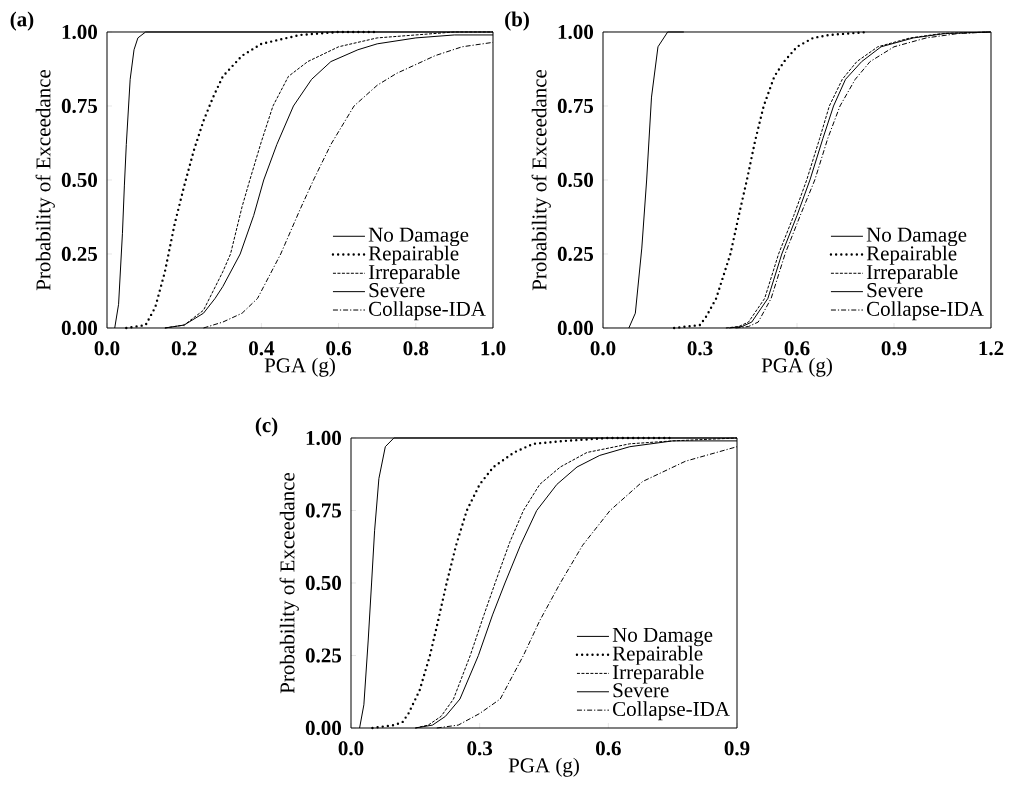 The image size is (1012, 796). Describe the element at coordinates (184, 348) in the screenshot. I see `x-tick-label: 0.2` at that location.